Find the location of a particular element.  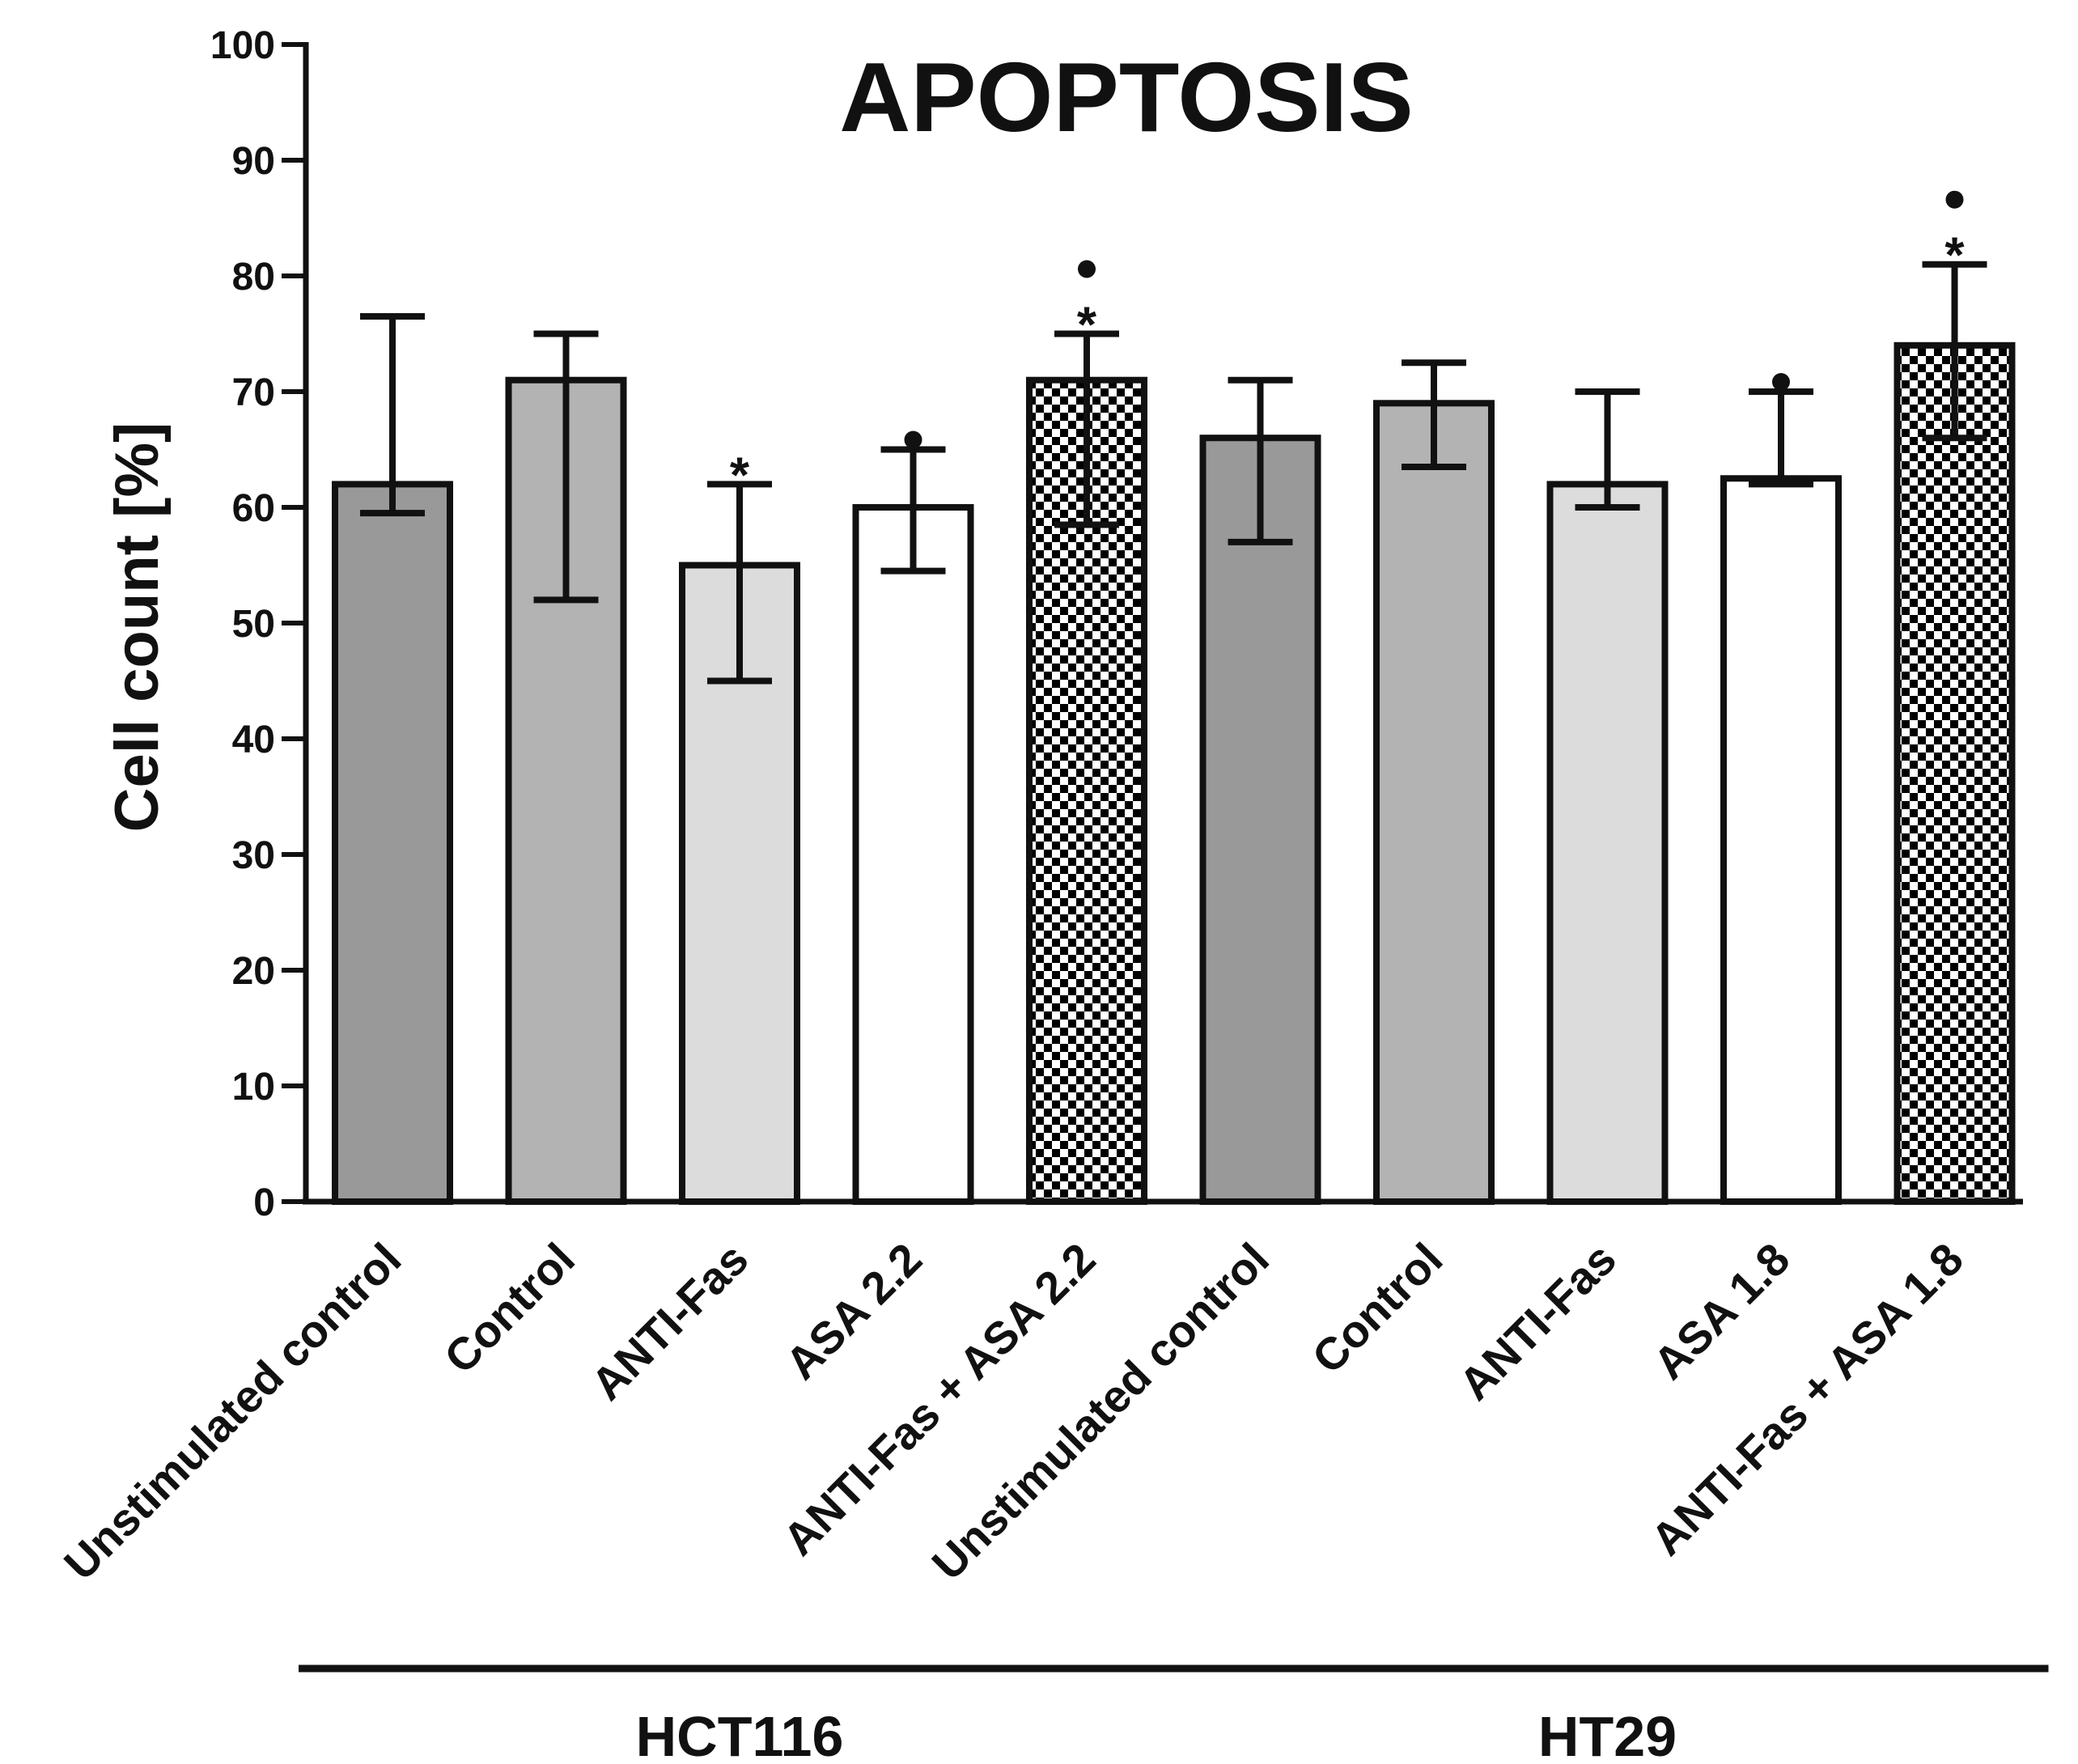

y-tick-label: 0 is located at coordinates (264, 1202).